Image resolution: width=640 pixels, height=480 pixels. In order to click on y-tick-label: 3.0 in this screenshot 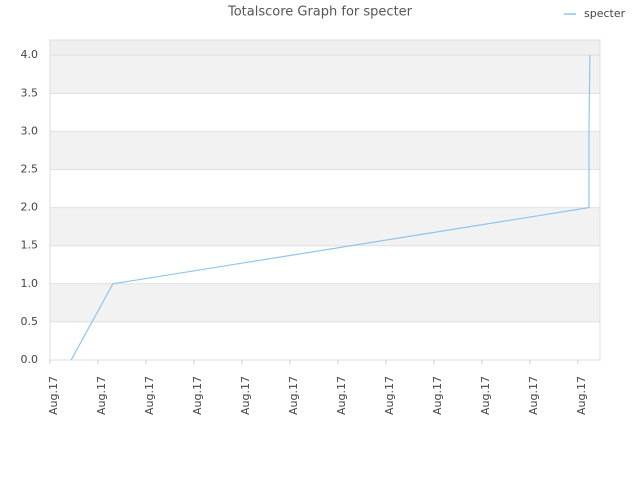, I will do `click(30, 130)`.